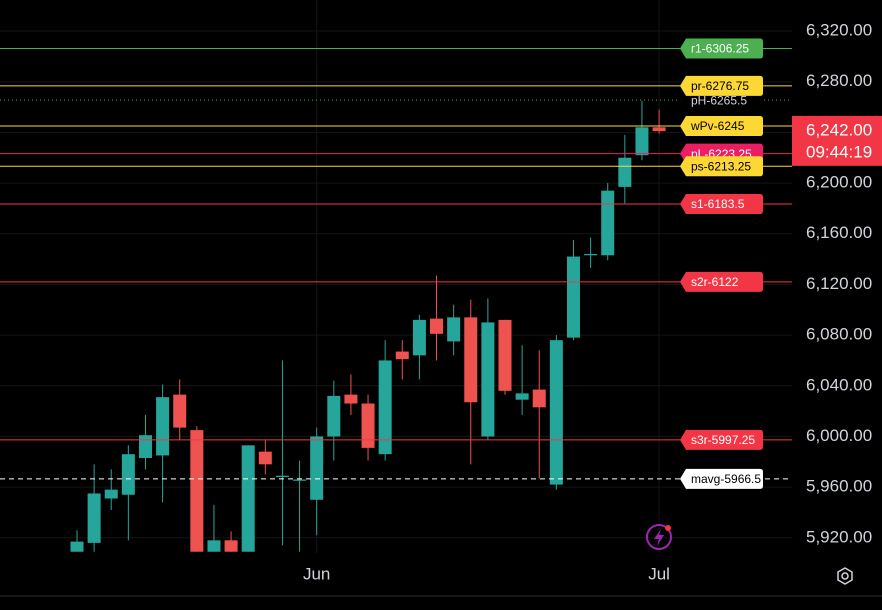 This screenshot has height=610, width=882. Describe the element at coordinates (839, 30) in the screenshot. I see `y-tick-label: 6,320.00` at that location.